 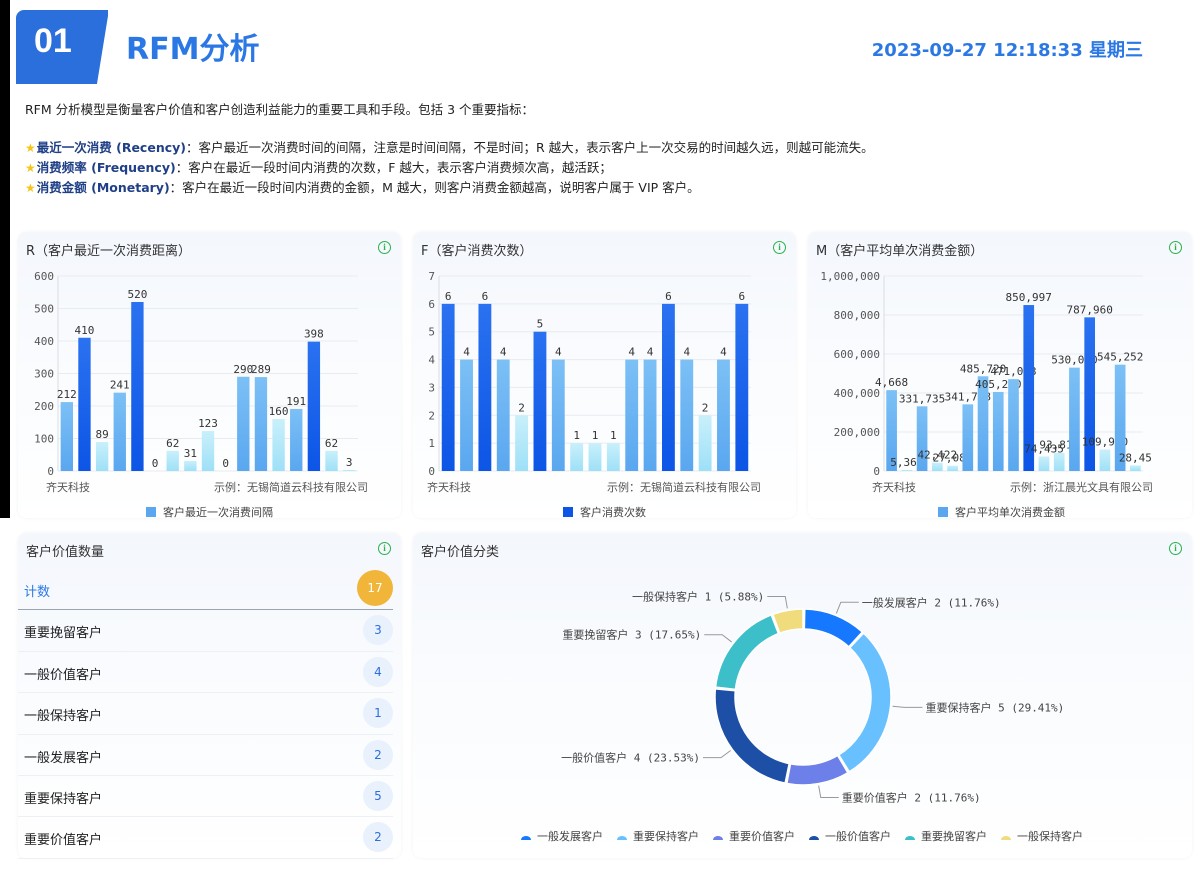 I want to click on slice-label: 重要挽留客户 3 (17.65%), so click(x=631, y=635).